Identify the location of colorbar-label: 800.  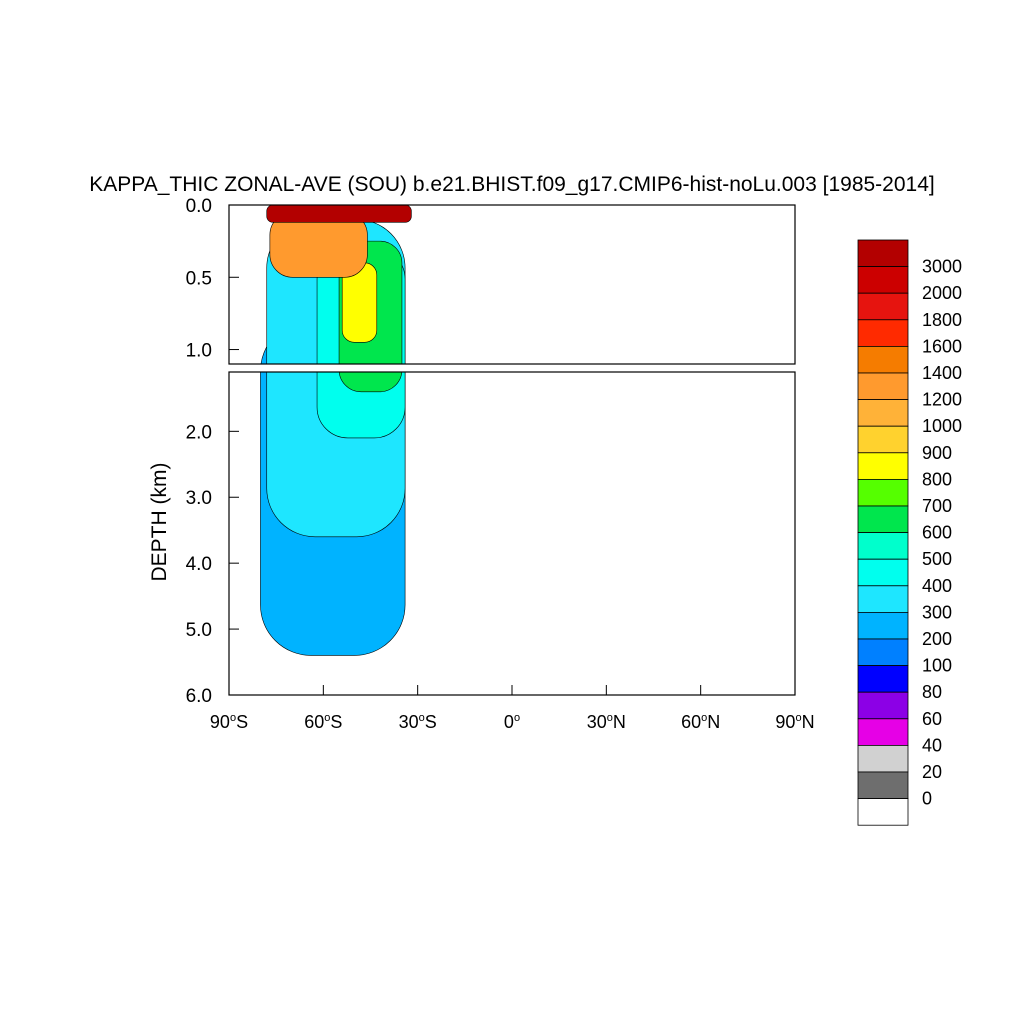
(937, 479).